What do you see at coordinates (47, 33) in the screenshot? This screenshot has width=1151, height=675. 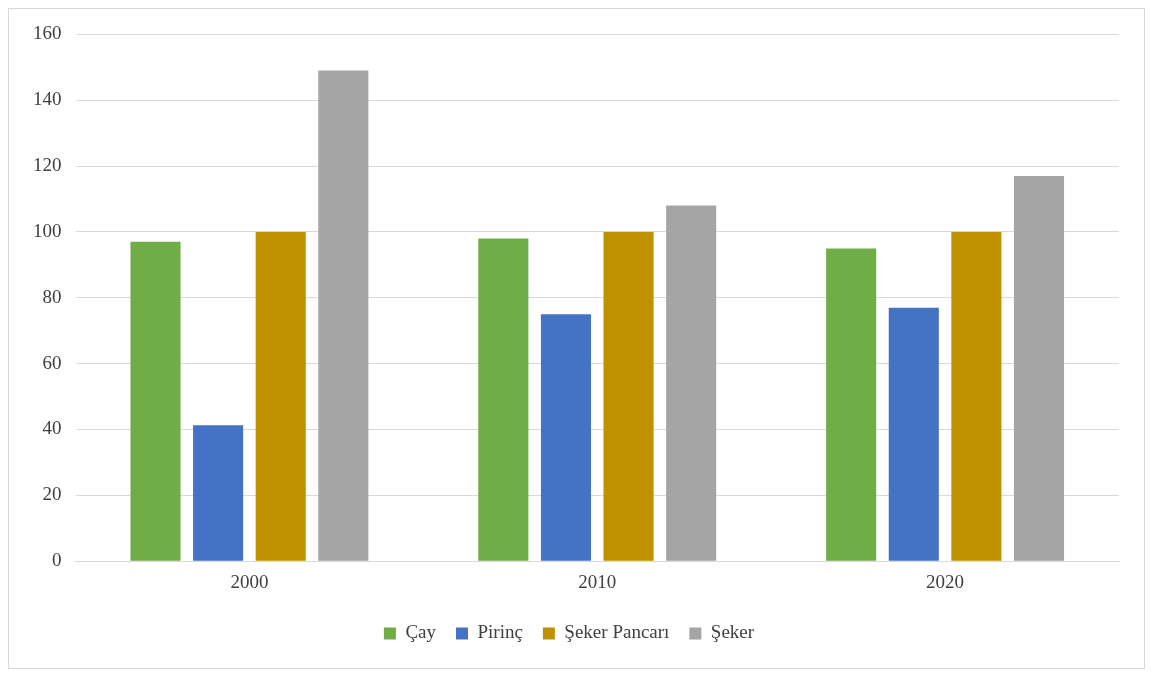 I see `y-tick-label: 160` at bounding box center [47, 33].